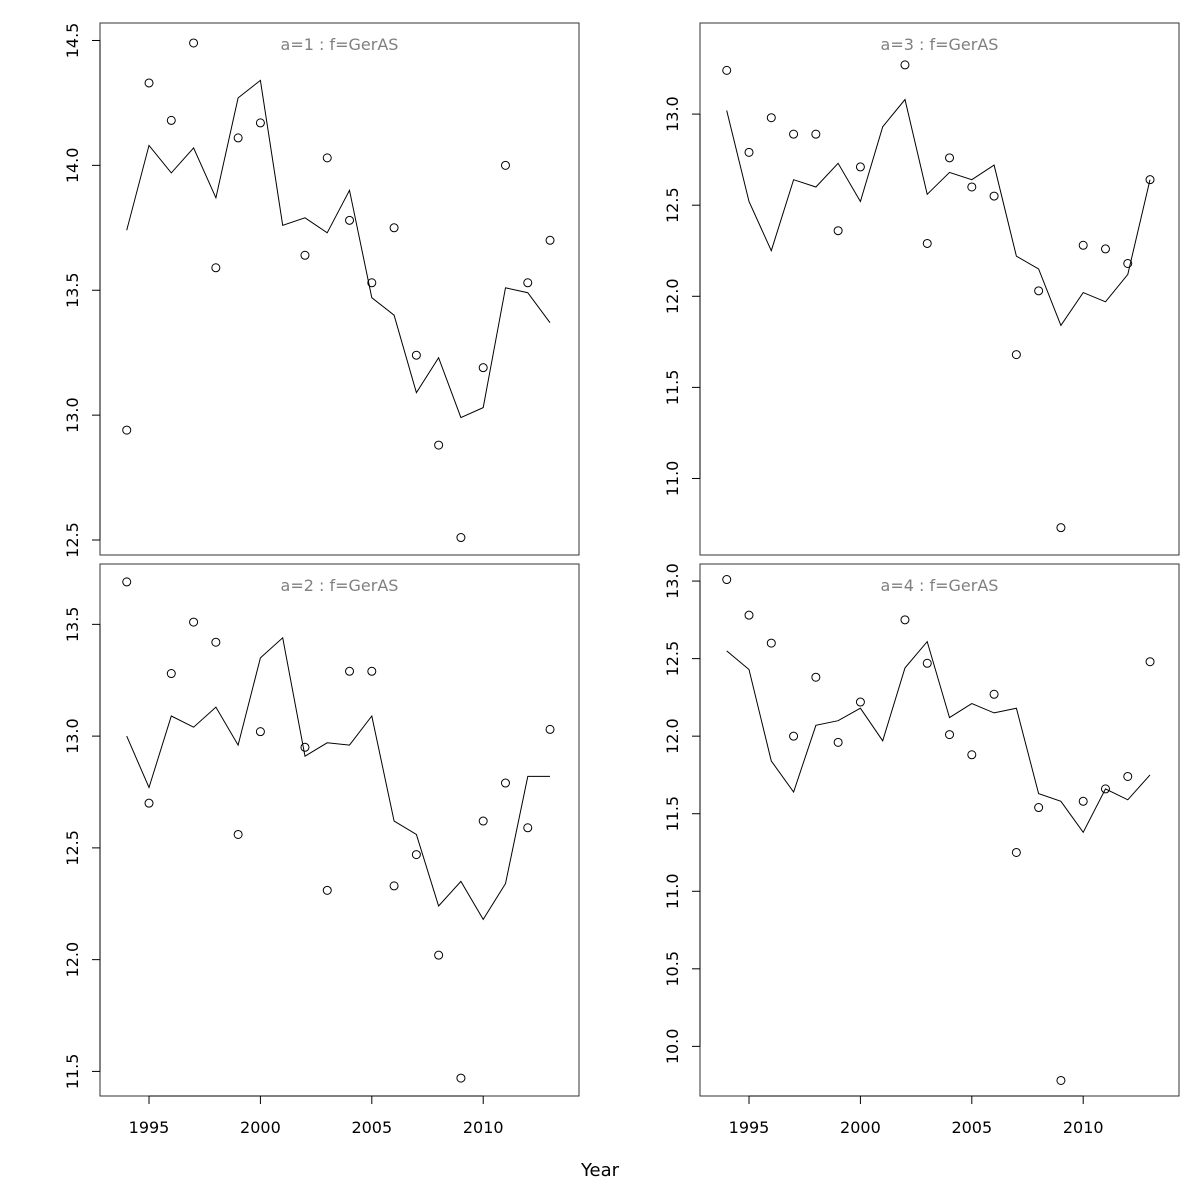 The height and width of the screenshot is (1200, 1200). What do you see at coordinates (940, 44) in the screenshot?
I see `panel-title: a=3 : f=GerAS` at bounding box center [940, 44].